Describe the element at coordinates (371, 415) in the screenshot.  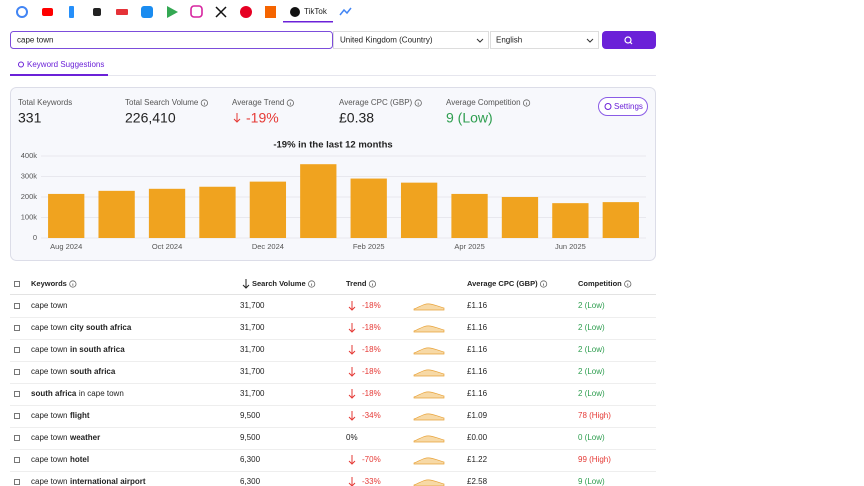
I see `trend: -34%` at that location.